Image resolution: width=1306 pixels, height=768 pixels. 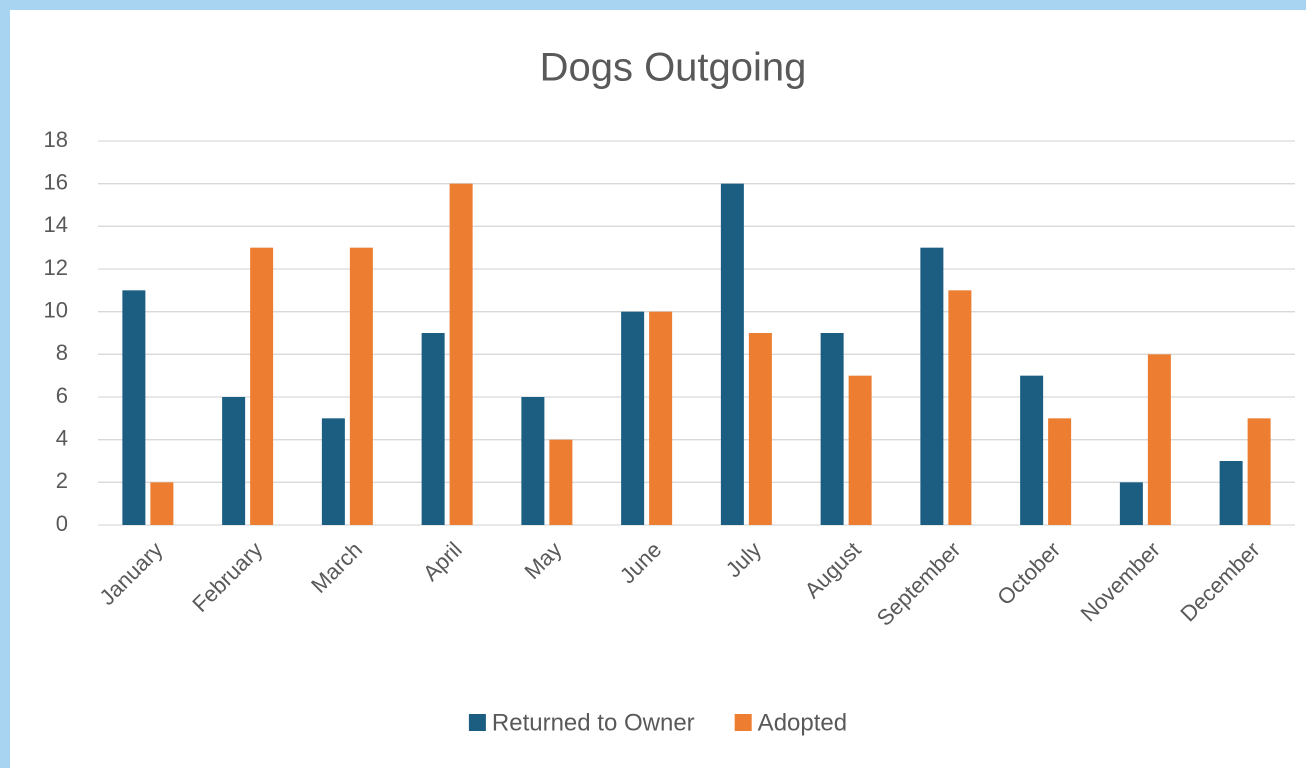 What do you see at coordinates (62, 480) in the screenshot?
I see `y-tick-label: 2` at bounding box center [62, 480].